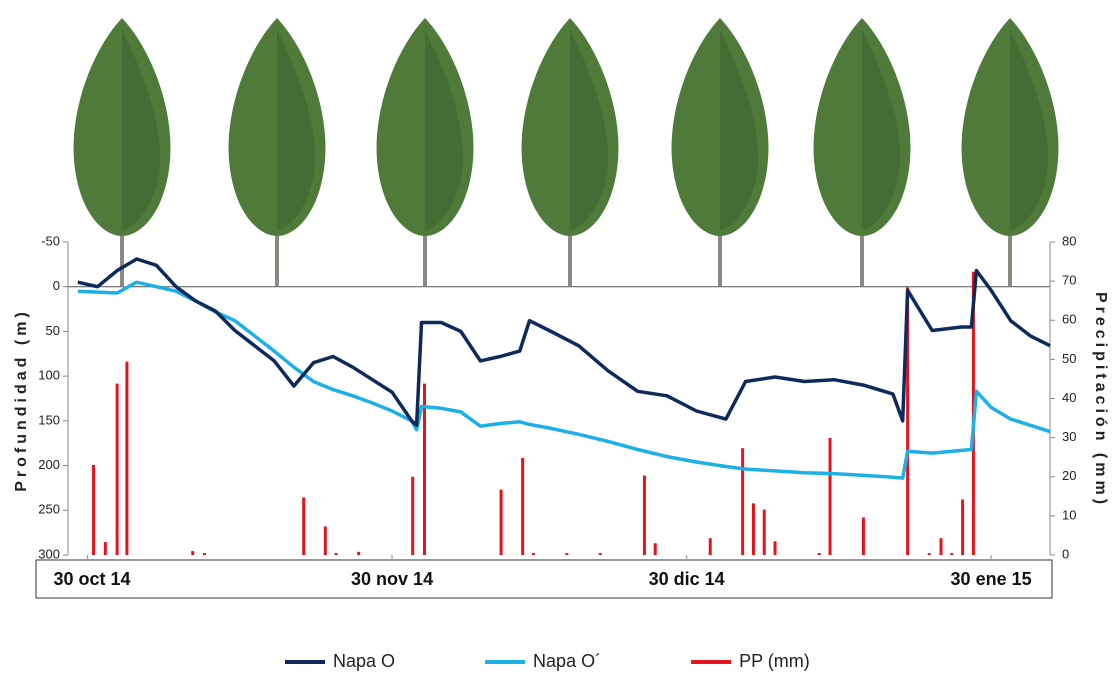  I want to click on x-tick-label: 30 nov 14, so click(392, 579).